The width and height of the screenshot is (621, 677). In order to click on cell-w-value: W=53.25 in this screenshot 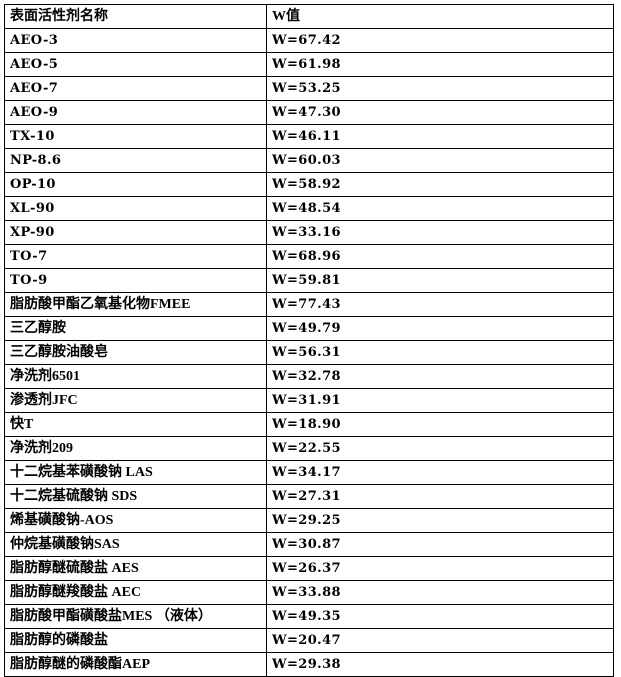, I will do `click(440, 88)`.